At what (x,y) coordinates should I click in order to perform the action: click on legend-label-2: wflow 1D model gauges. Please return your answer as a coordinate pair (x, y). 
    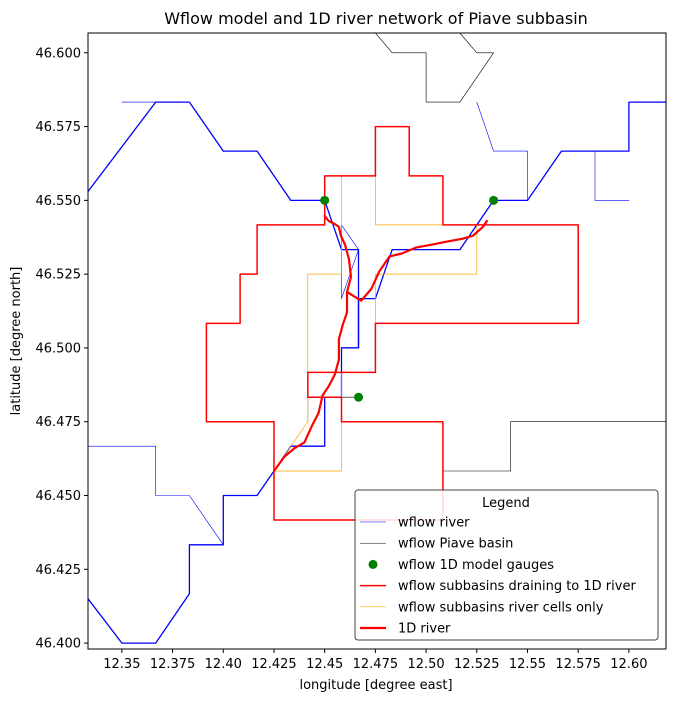
    Looking at the image, I should click on (476, 565).